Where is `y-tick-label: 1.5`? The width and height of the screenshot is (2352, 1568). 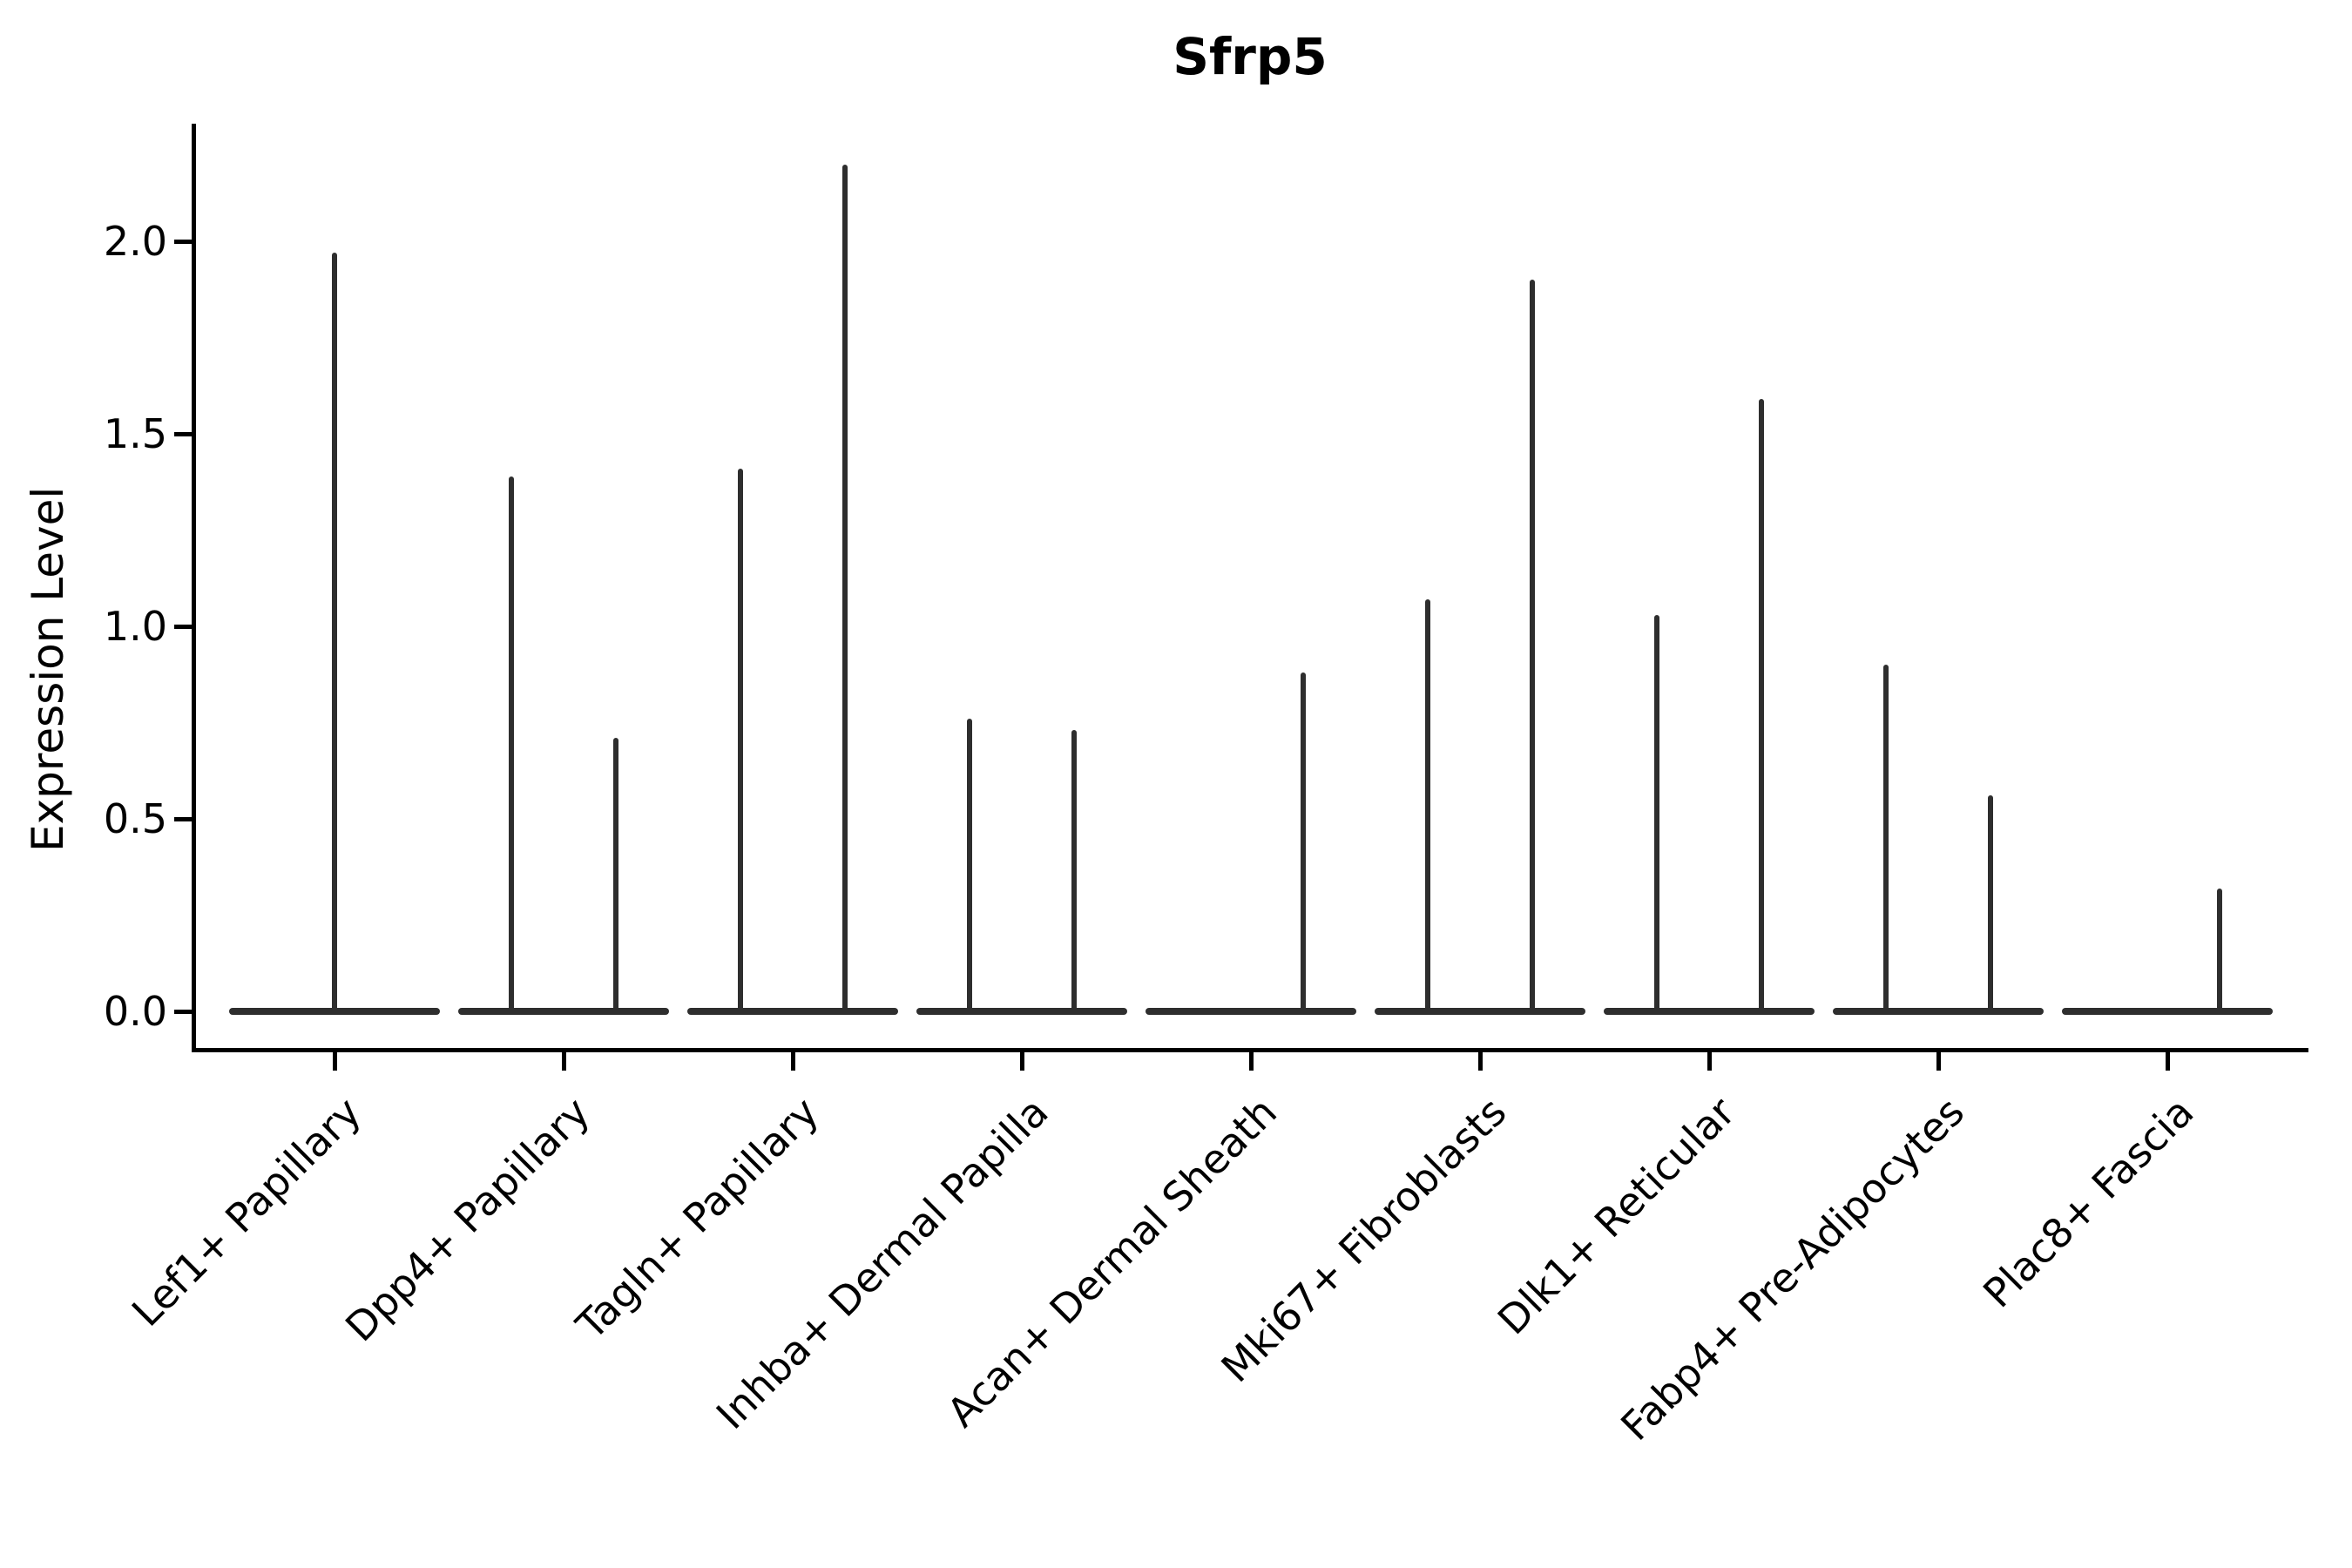
y-tick-label: 1.5 is located at coordinates (135, 433).